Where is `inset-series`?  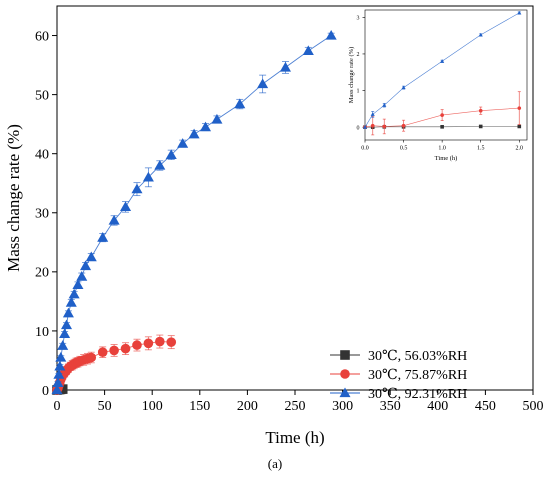 inset-series is located at coordinates (442, 69).